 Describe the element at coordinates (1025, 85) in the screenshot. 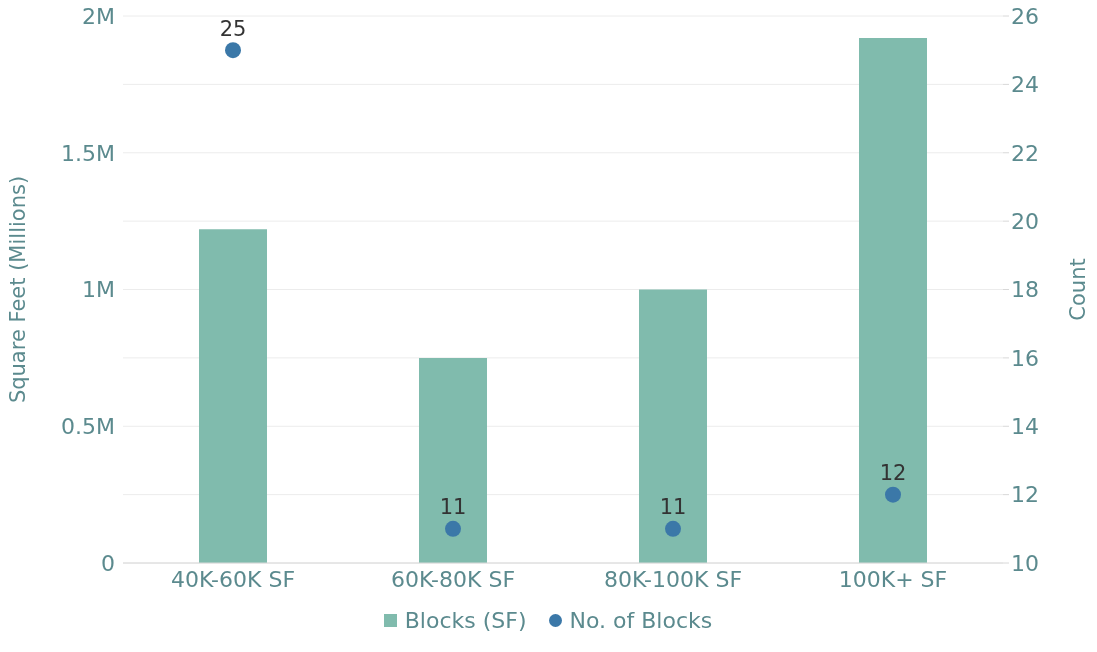

I see `y2-tick-label: 24` at that location.